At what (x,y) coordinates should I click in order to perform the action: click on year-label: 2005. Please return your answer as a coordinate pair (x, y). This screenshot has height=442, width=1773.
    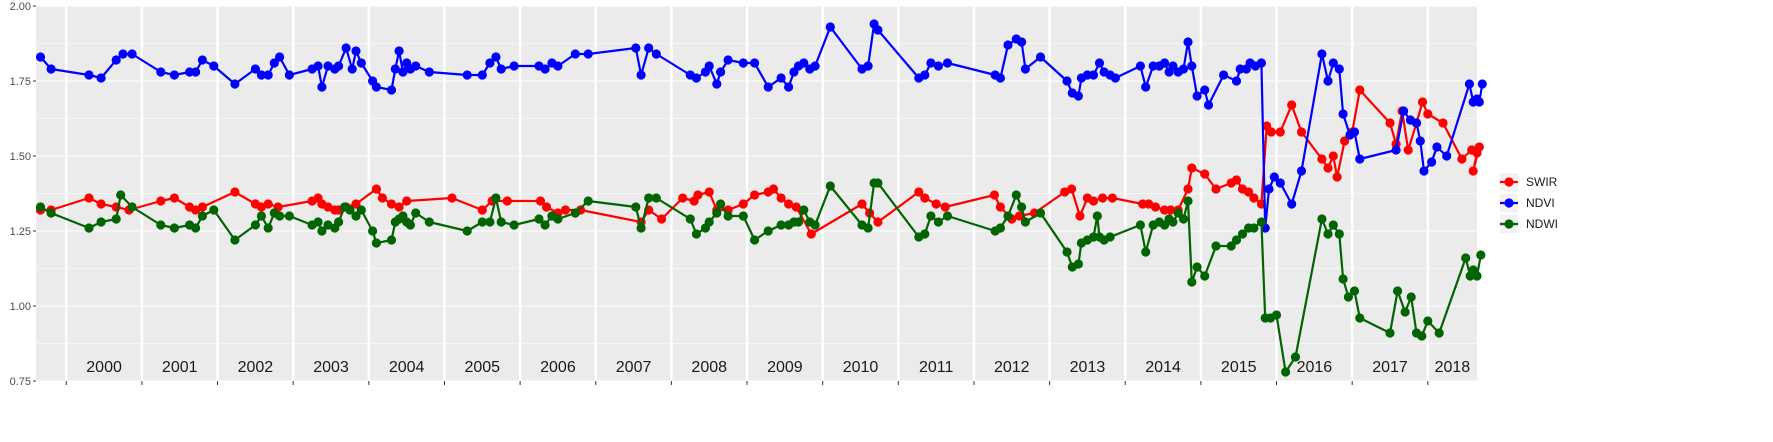
    Looking at the image, I should click on (482, 367).